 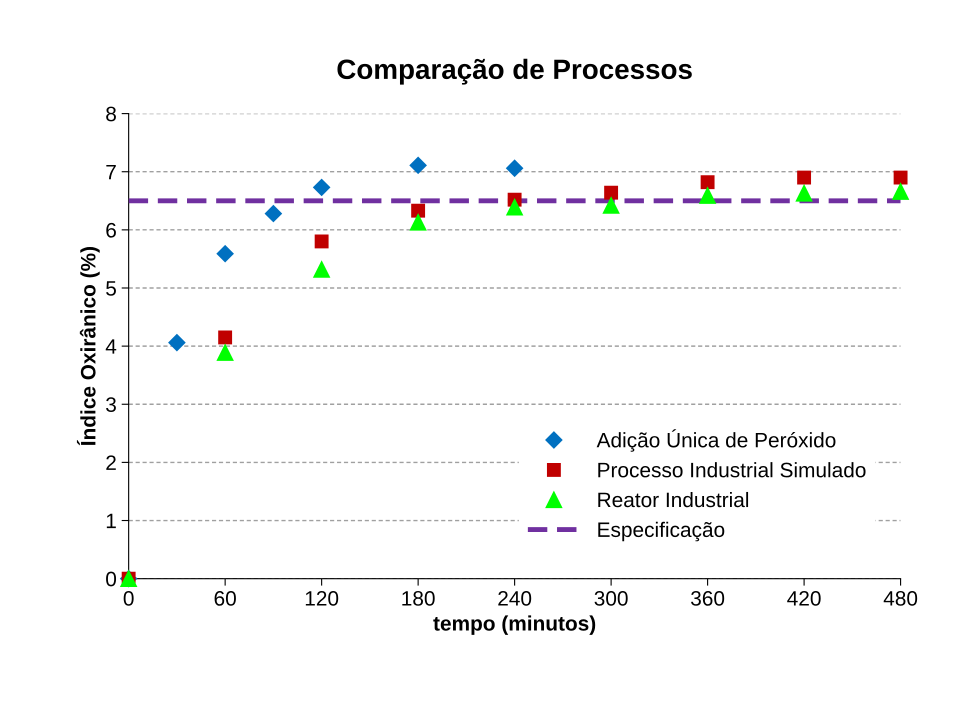 I want to click on y-axis-title: Índice Oxirânico (%), so click(x=88, y=346).